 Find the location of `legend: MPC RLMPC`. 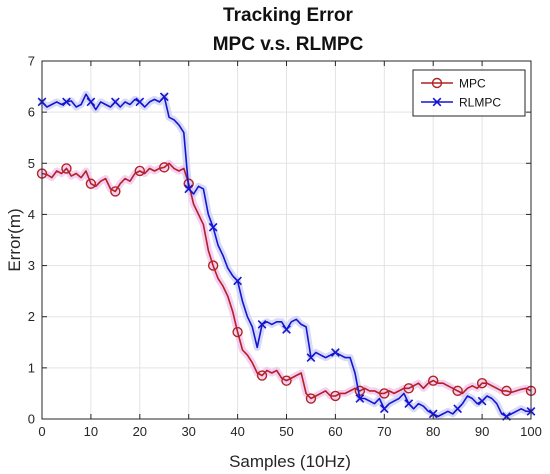

legend: MPC RLMPC is located at coordinates (469, 93).